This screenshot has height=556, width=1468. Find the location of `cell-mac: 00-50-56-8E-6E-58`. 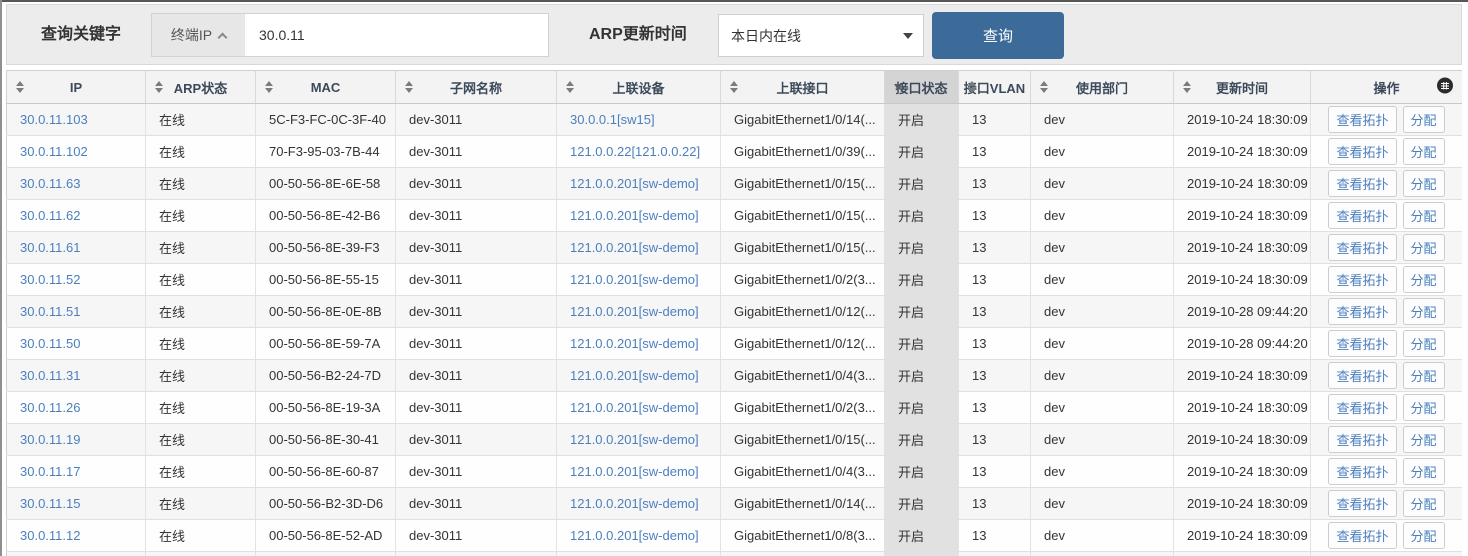

cell-mac: 00-50-56-8E-6E-58 is located at coordinates (325, 183).